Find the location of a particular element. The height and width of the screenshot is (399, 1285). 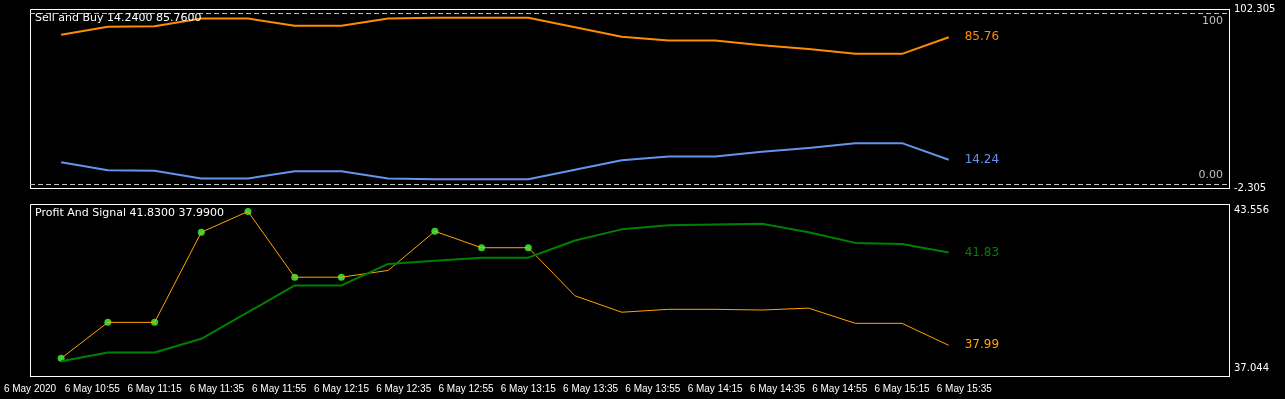

x-tick-label: 6 May 14:15 is located at coordinates (715, 388).